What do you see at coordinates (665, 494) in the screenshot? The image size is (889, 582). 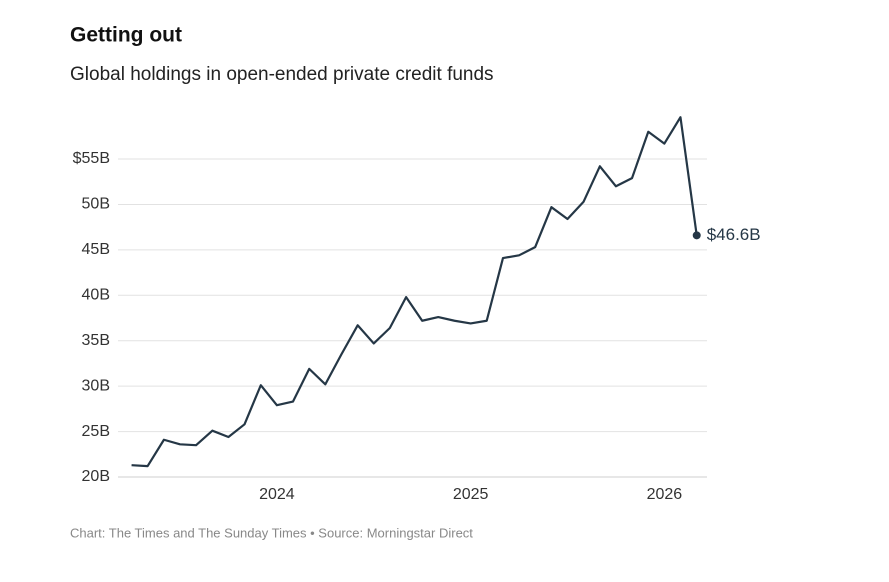 I see `x-tick-label: 2026` at bounding box center [665, 494].